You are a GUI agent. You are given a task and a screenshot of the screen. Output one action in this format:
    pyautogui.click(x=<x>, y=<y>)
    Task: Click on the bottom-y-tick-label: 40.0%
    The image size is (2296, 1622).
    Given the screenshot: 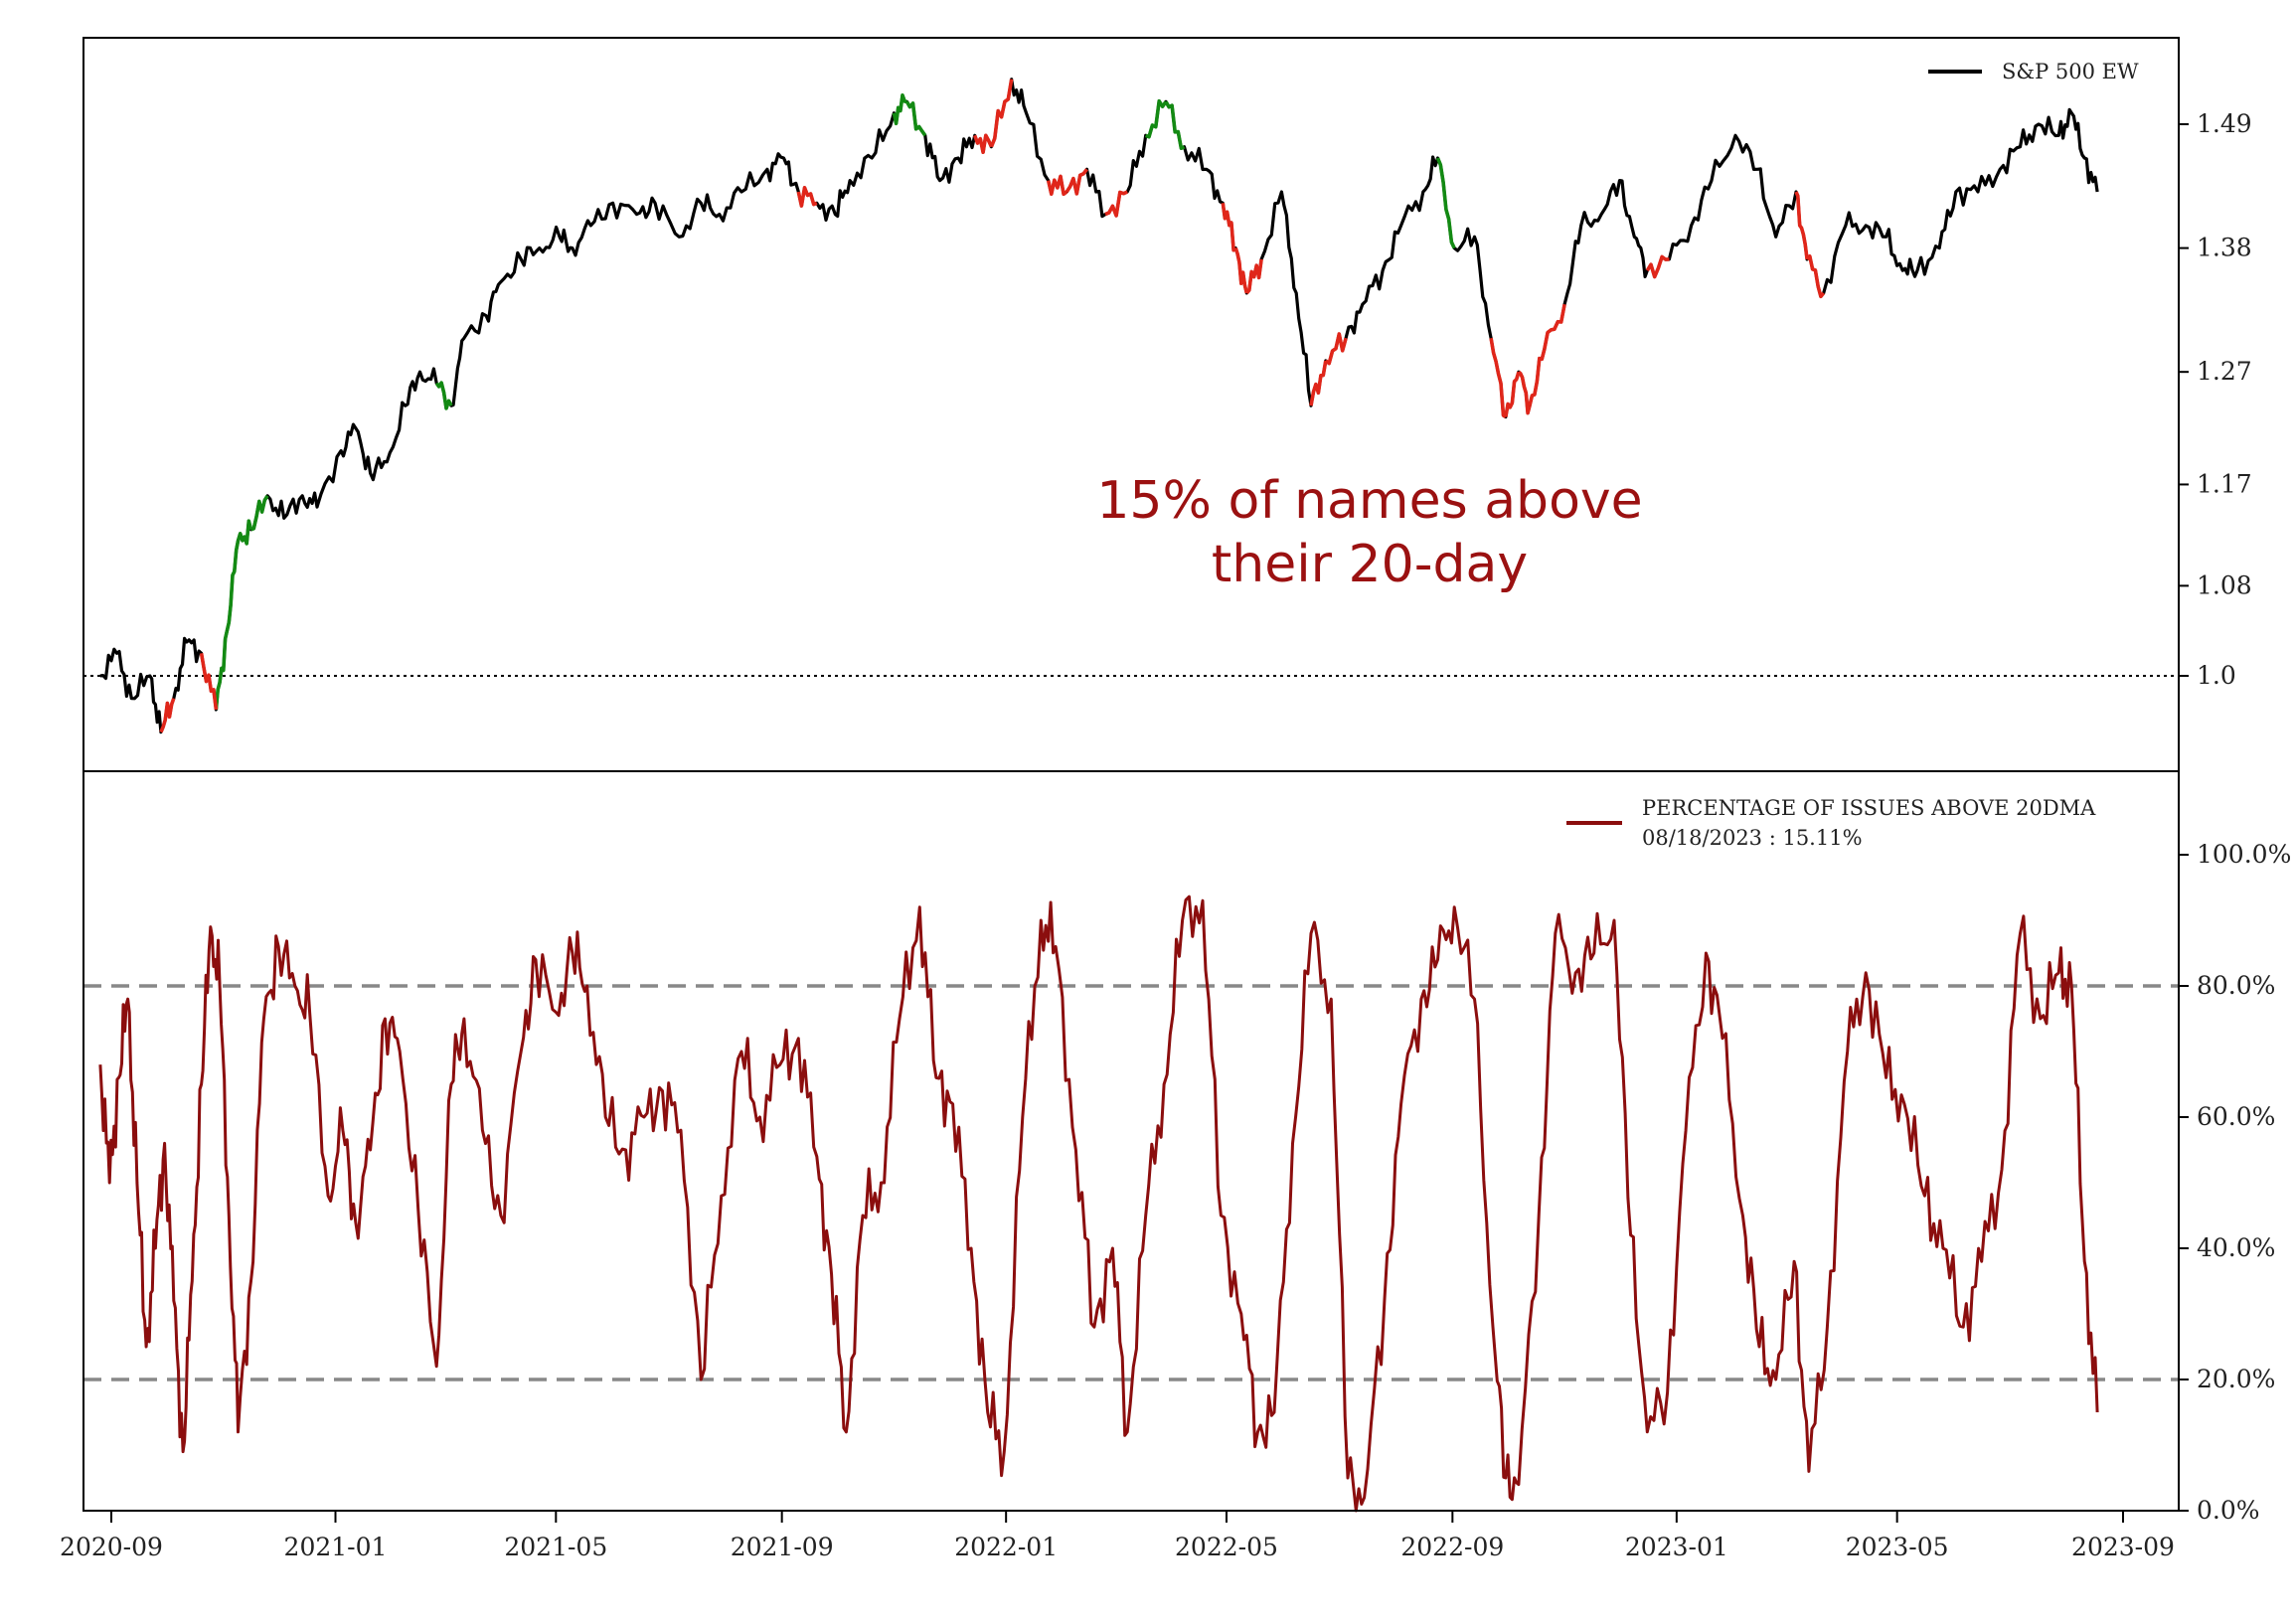 What is the action you would take?
    pyautogui.click(x=2236, y=1247)
    